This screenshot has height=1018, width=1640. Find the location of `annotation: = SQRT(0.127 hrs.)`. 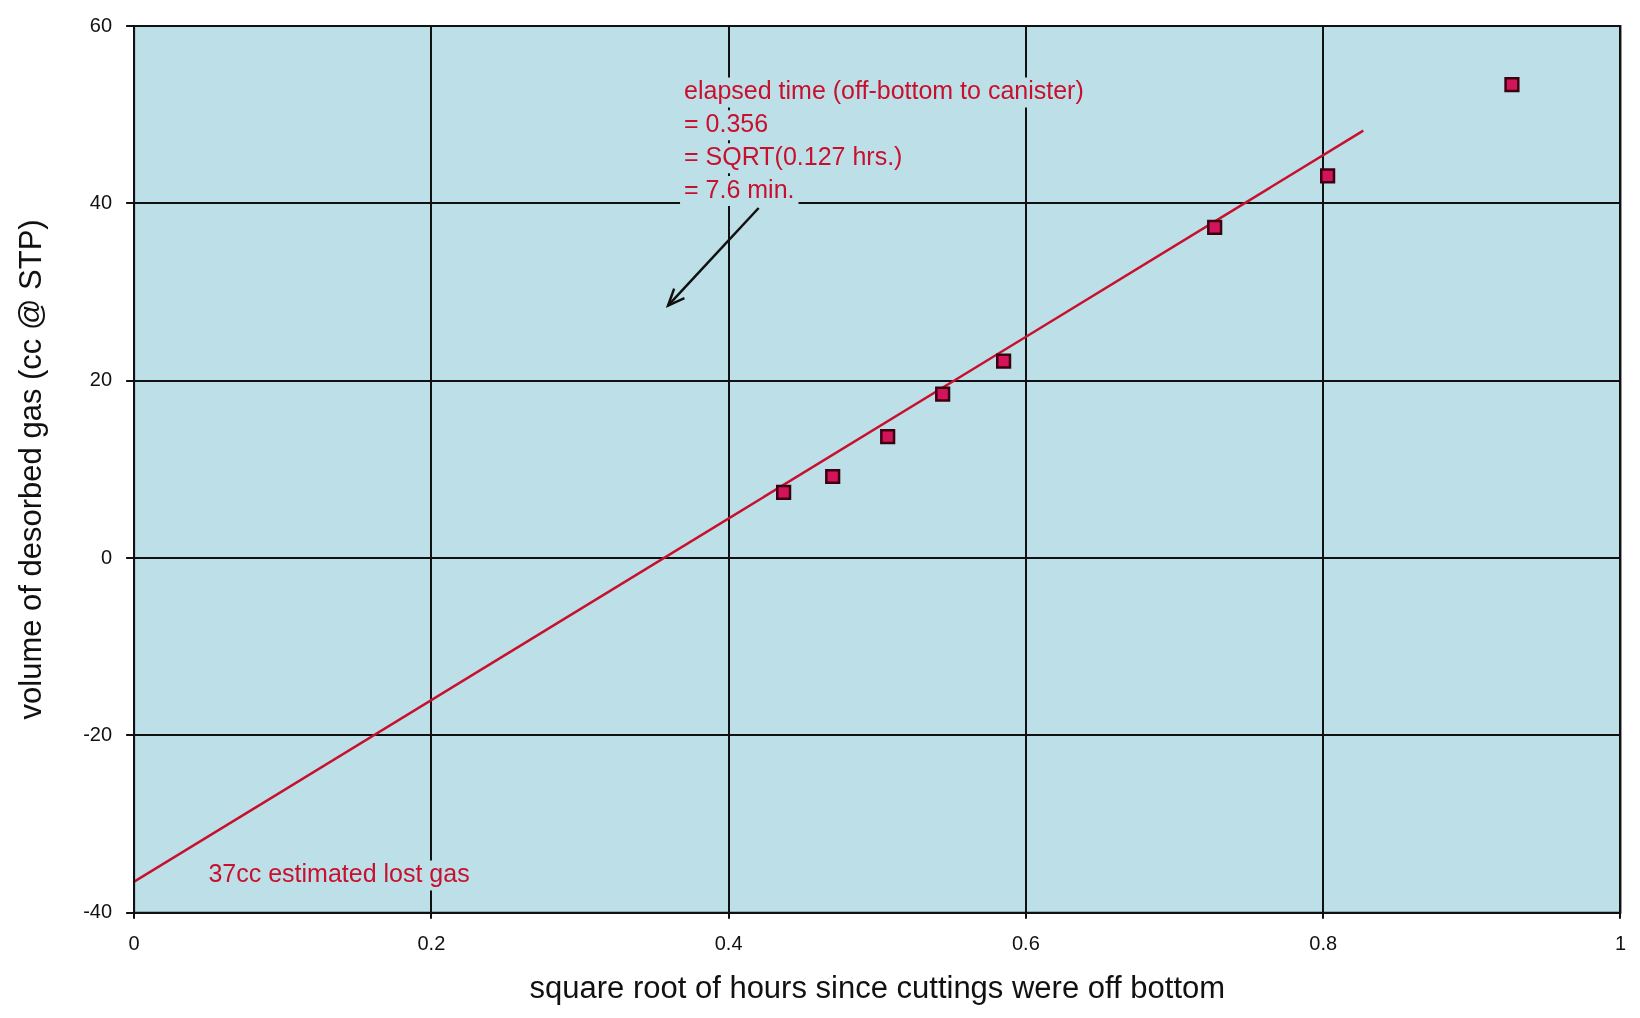

annotation: = SQRT(0.127 hrs.) is located at coordinates (793, 156).